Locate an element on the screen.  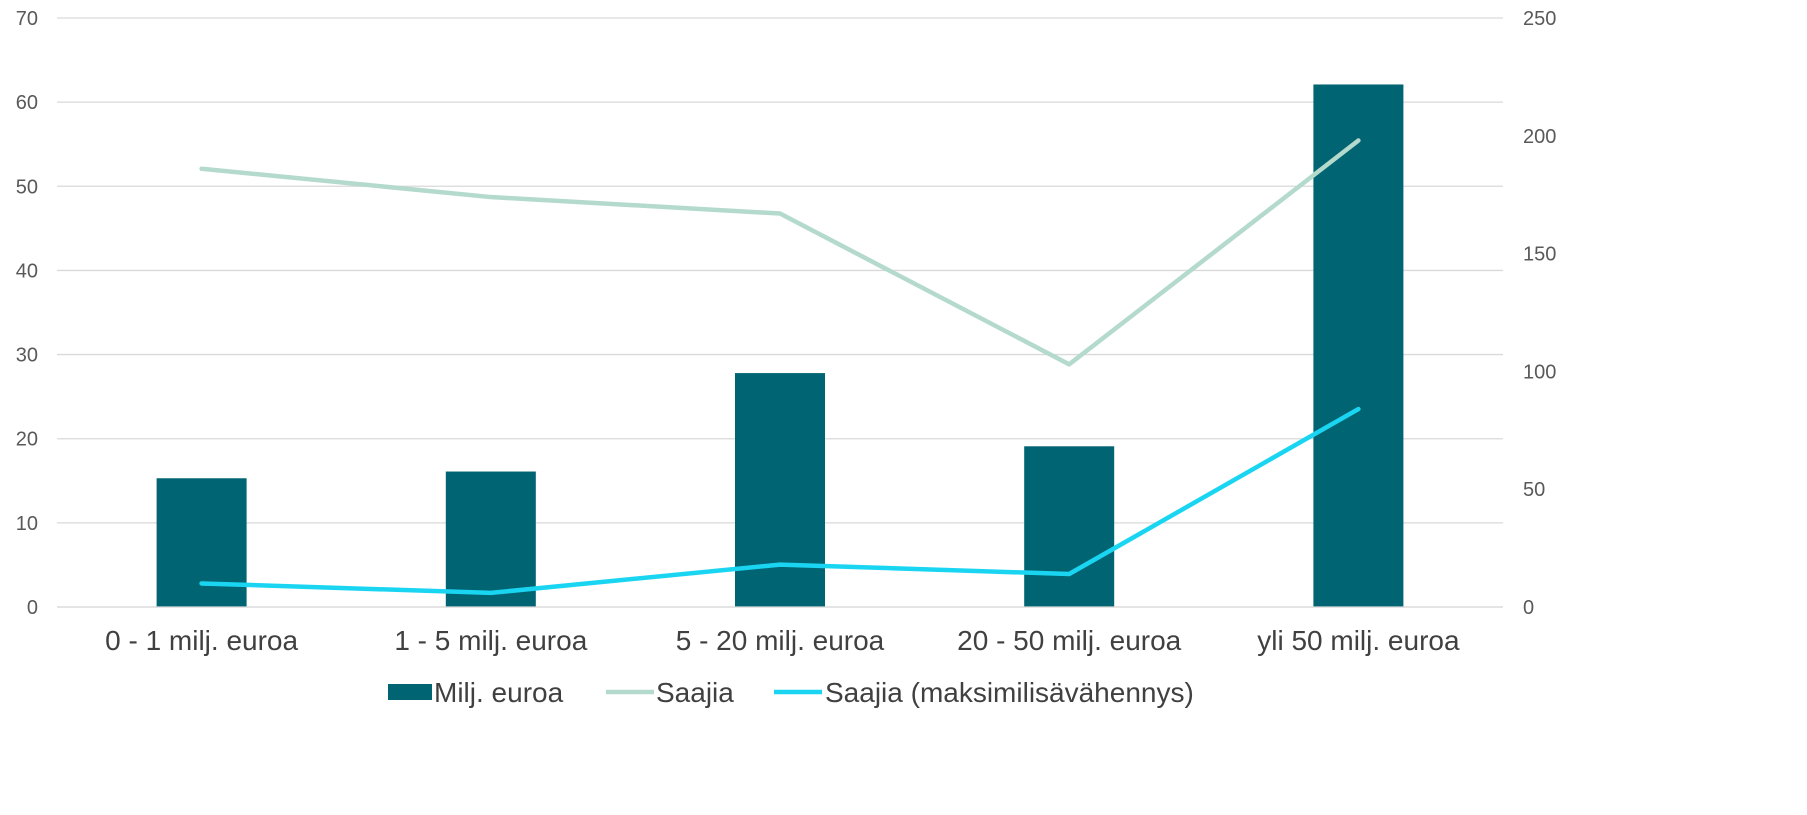
category-label: 20 - 50 milj. euroa is located at coordinates (1069, 640).